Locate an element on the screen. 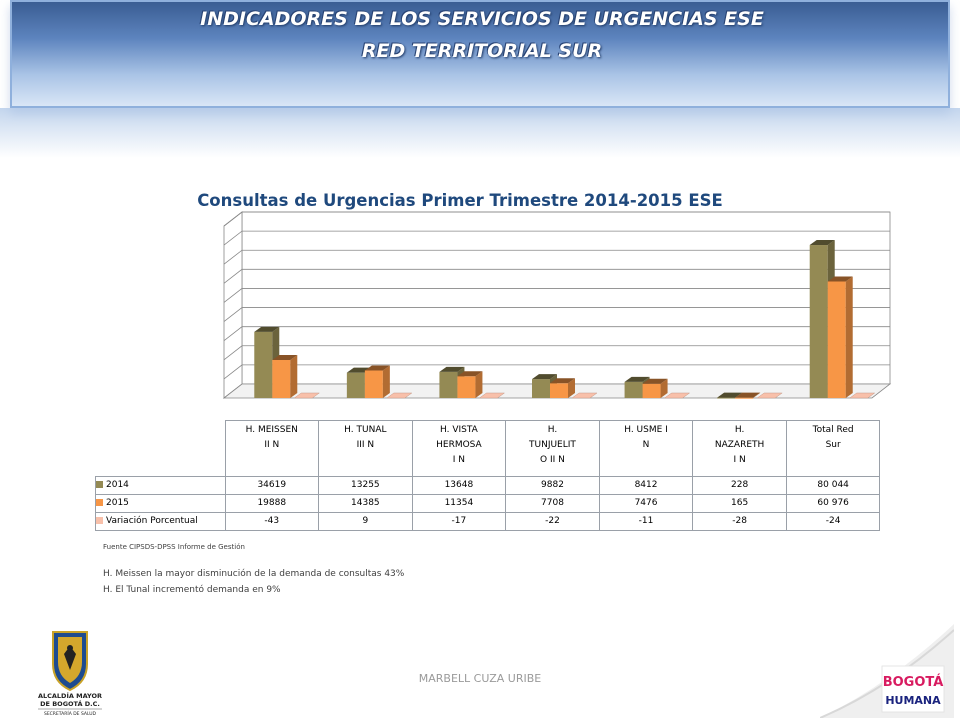  category-label: H. VISTA HERMOSA I N is located at coordinates (459, 448).